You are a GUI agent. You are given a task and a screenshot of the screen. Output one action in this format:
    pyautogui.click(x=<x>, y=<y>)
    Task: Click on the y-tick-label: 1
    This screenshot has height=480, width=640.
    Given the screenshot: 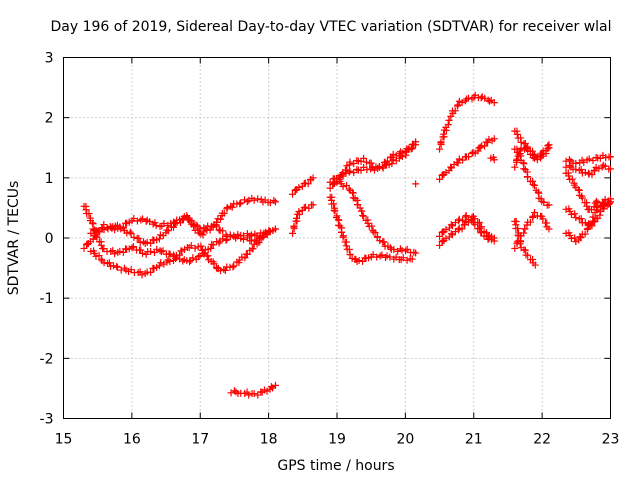 What is the action you would take?
    pyautogui.click(x=49, y=179)
    